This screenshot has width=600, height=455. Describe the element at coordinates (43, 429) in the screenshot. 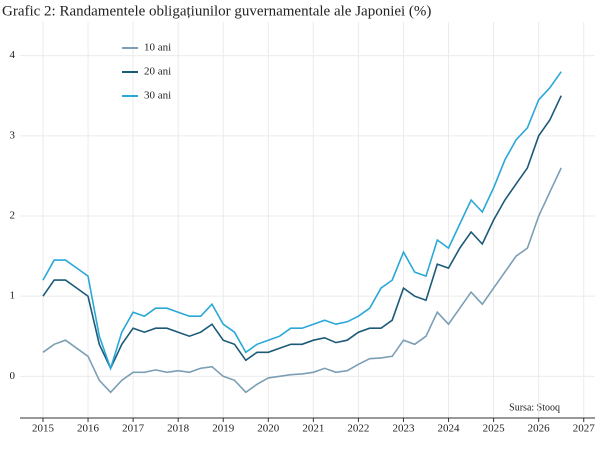

I see `x-tick-label: 2015` at that location.